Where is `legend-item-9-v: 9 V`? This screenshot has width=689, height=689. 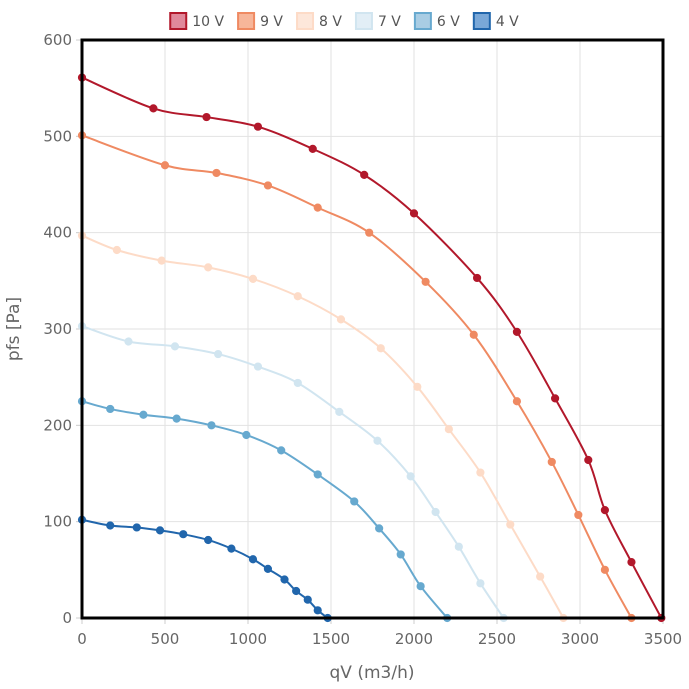 legend-item-9-v: 9 V is located at coordinates (260, 21).